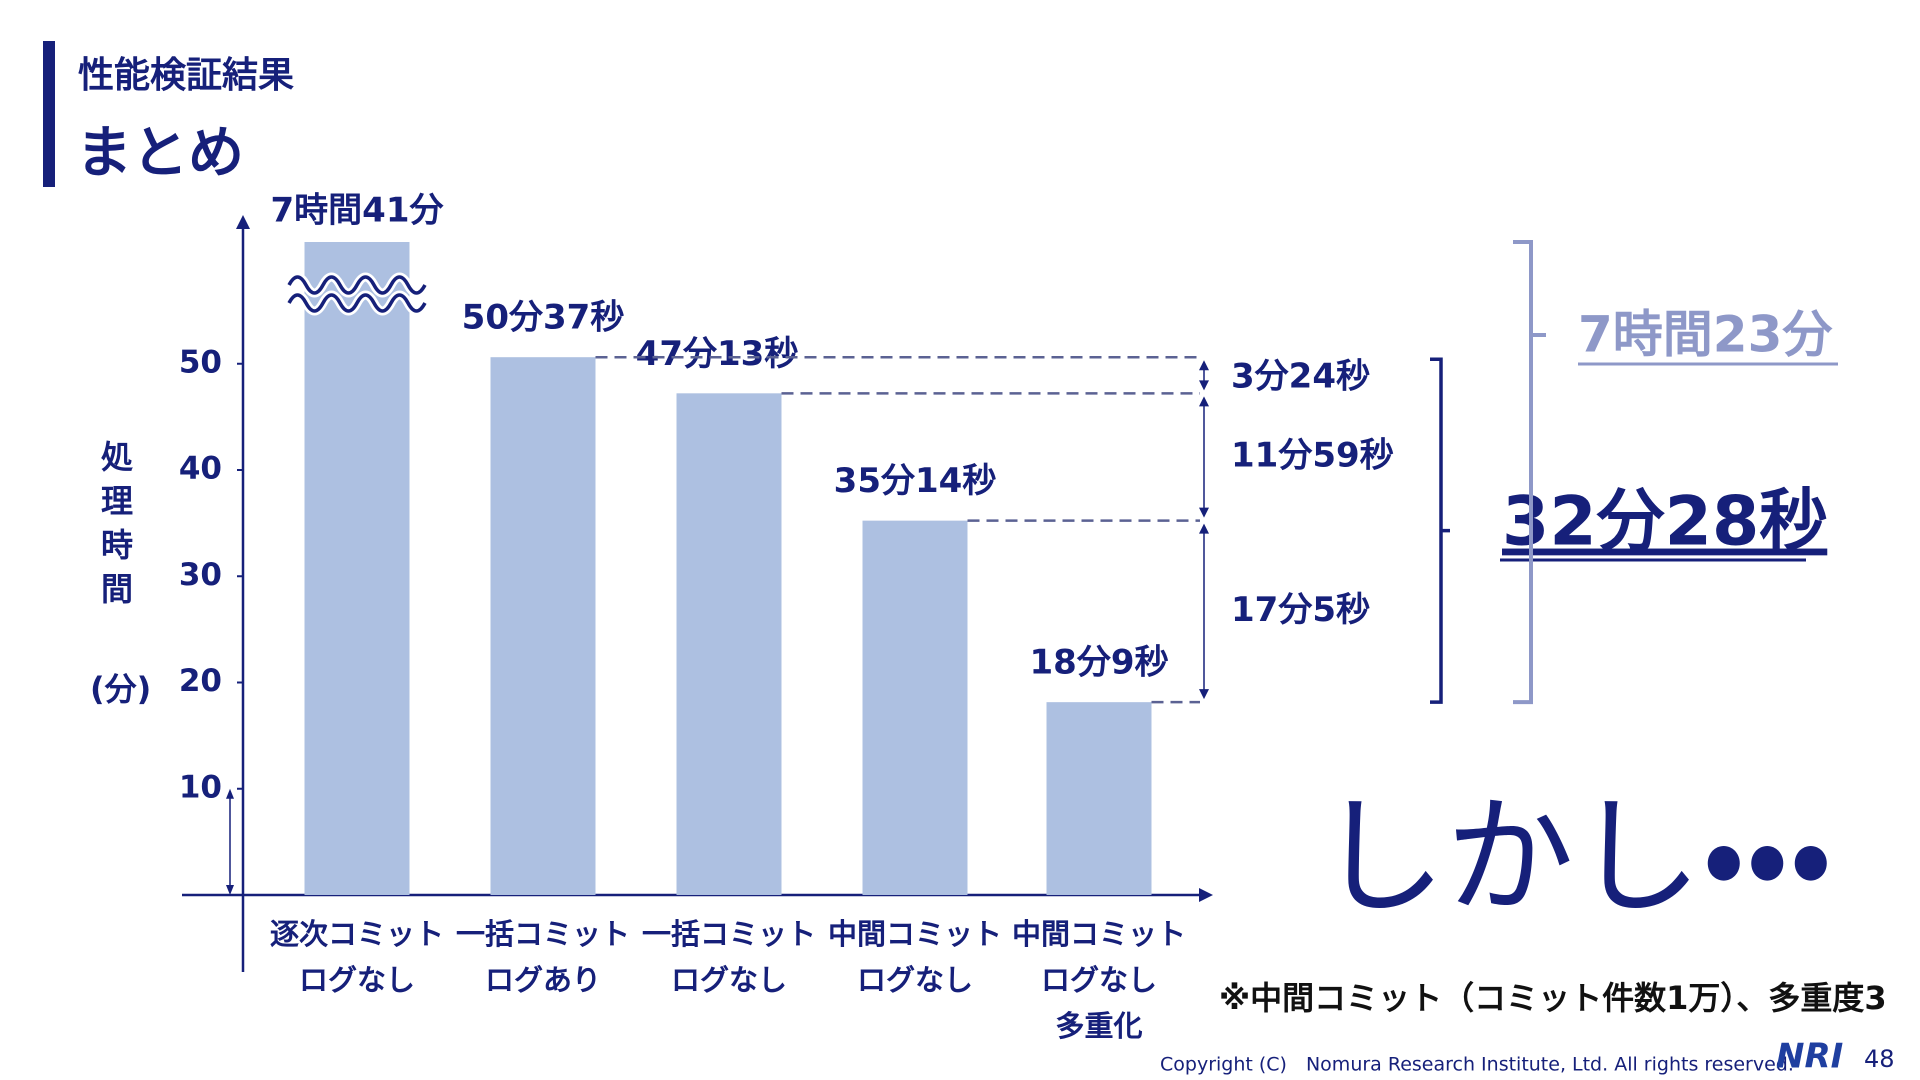  I want to click on value-label: 35分14秒, so click(915, 481).